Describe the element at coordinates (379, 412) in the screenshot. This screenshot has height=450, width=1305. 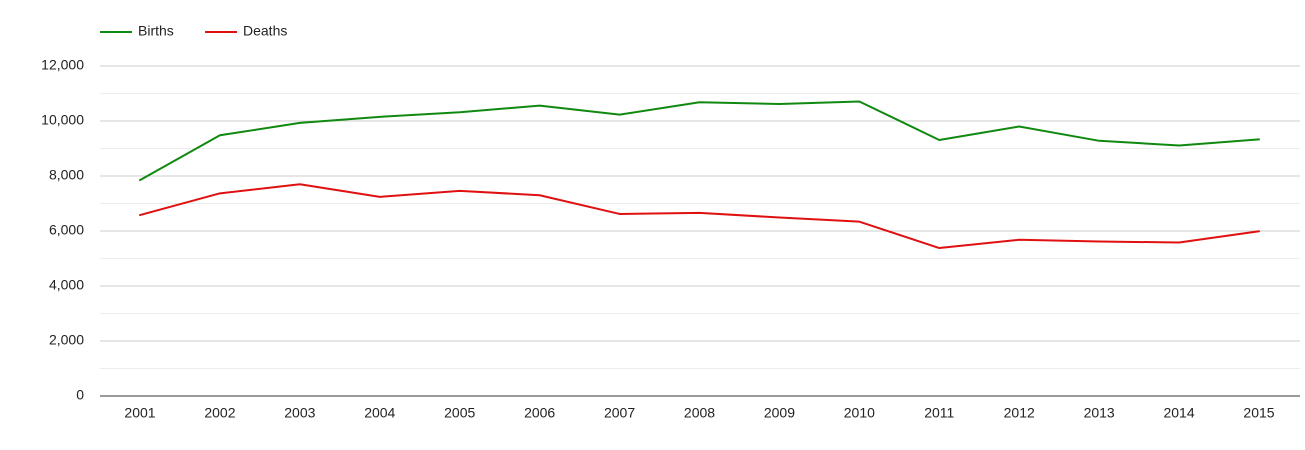
I see `x-tick-label: 2004` at that location.